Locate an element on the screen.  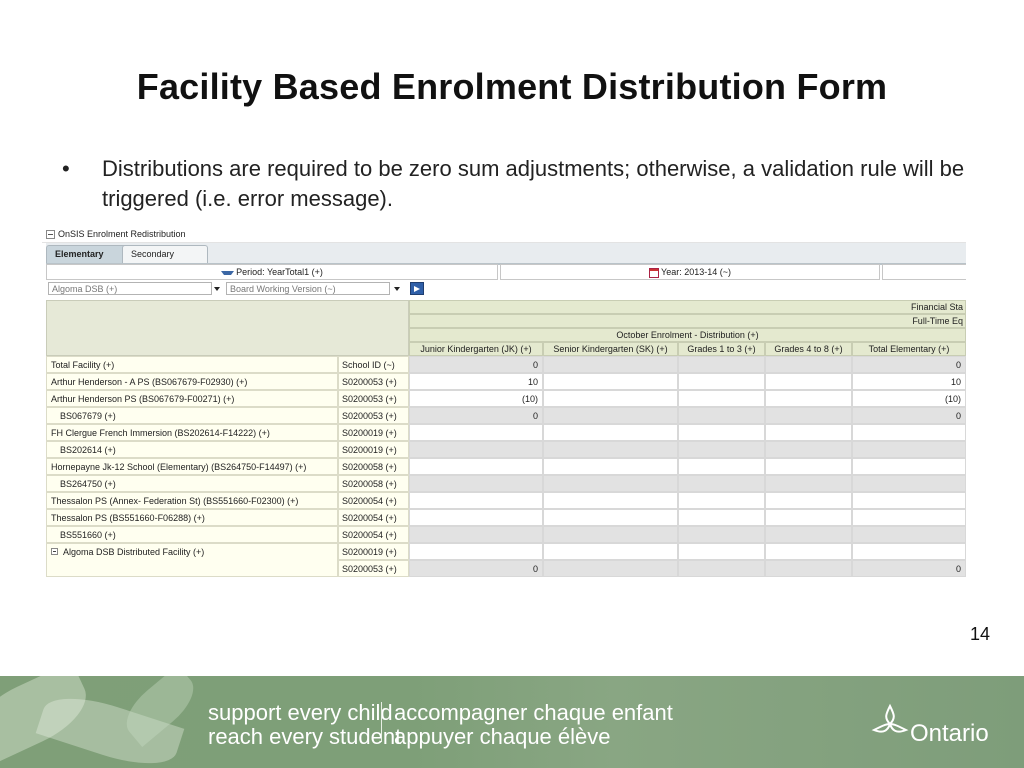
version-dropdown-icon is located at coordinates (397, 289).